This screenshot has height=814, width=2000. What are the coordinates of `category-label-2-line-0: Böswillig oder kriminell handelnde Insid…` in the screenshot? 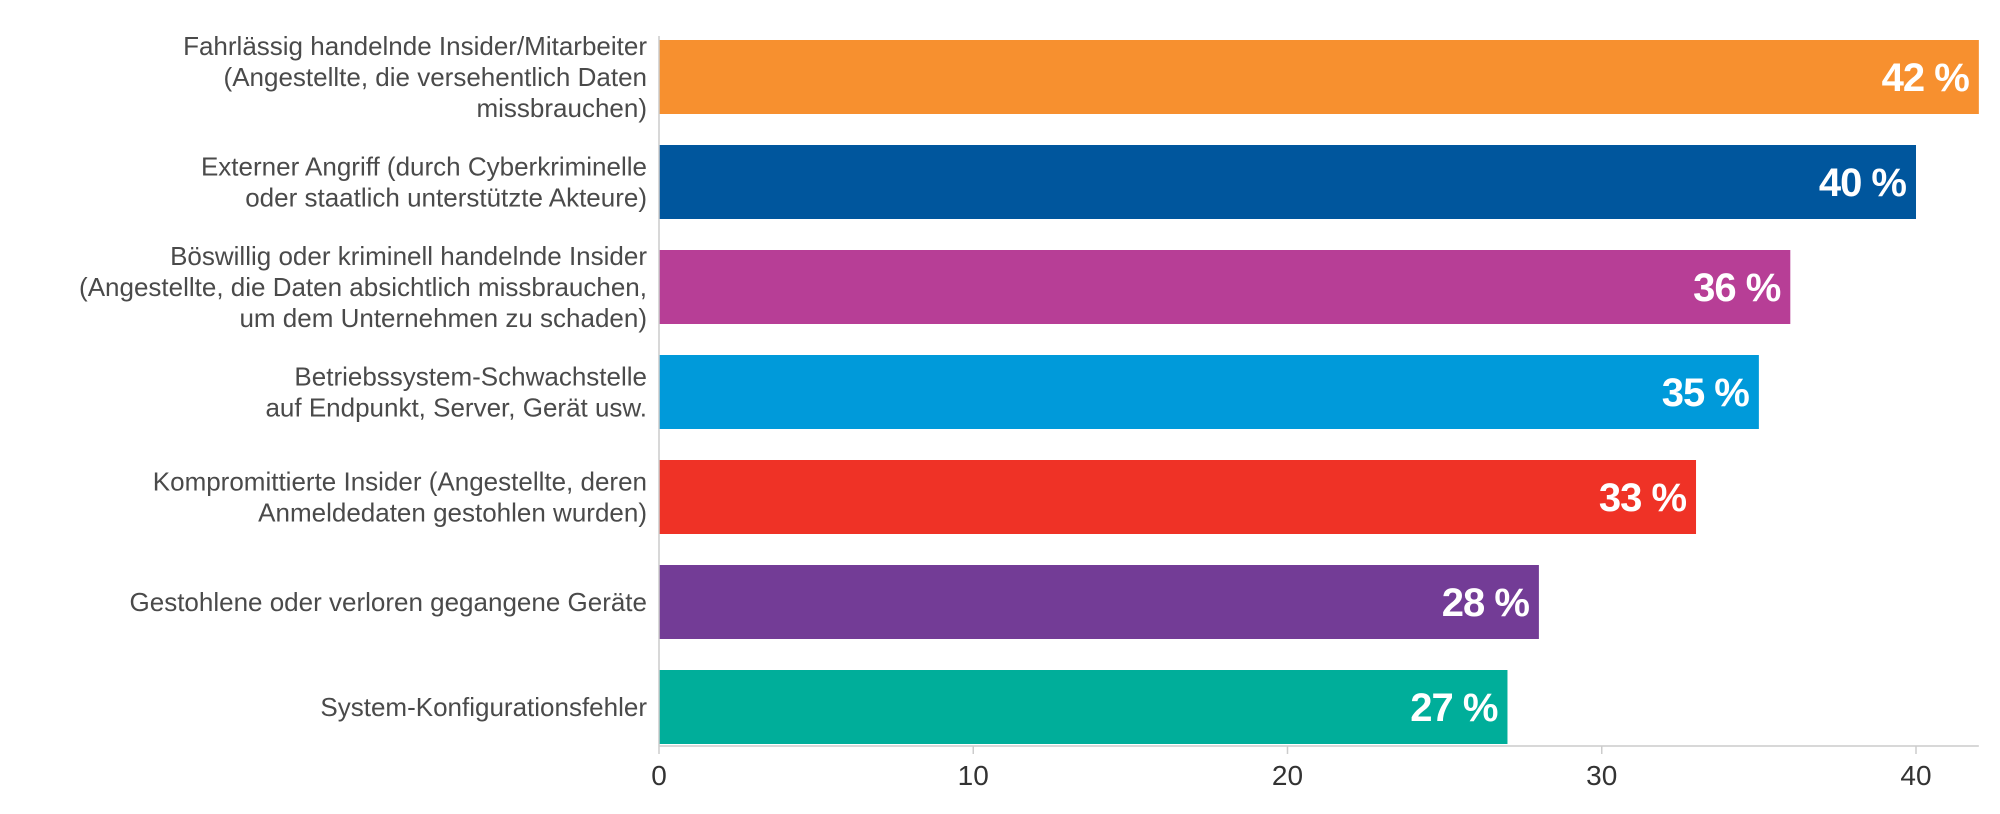 It's located at (408, 256).